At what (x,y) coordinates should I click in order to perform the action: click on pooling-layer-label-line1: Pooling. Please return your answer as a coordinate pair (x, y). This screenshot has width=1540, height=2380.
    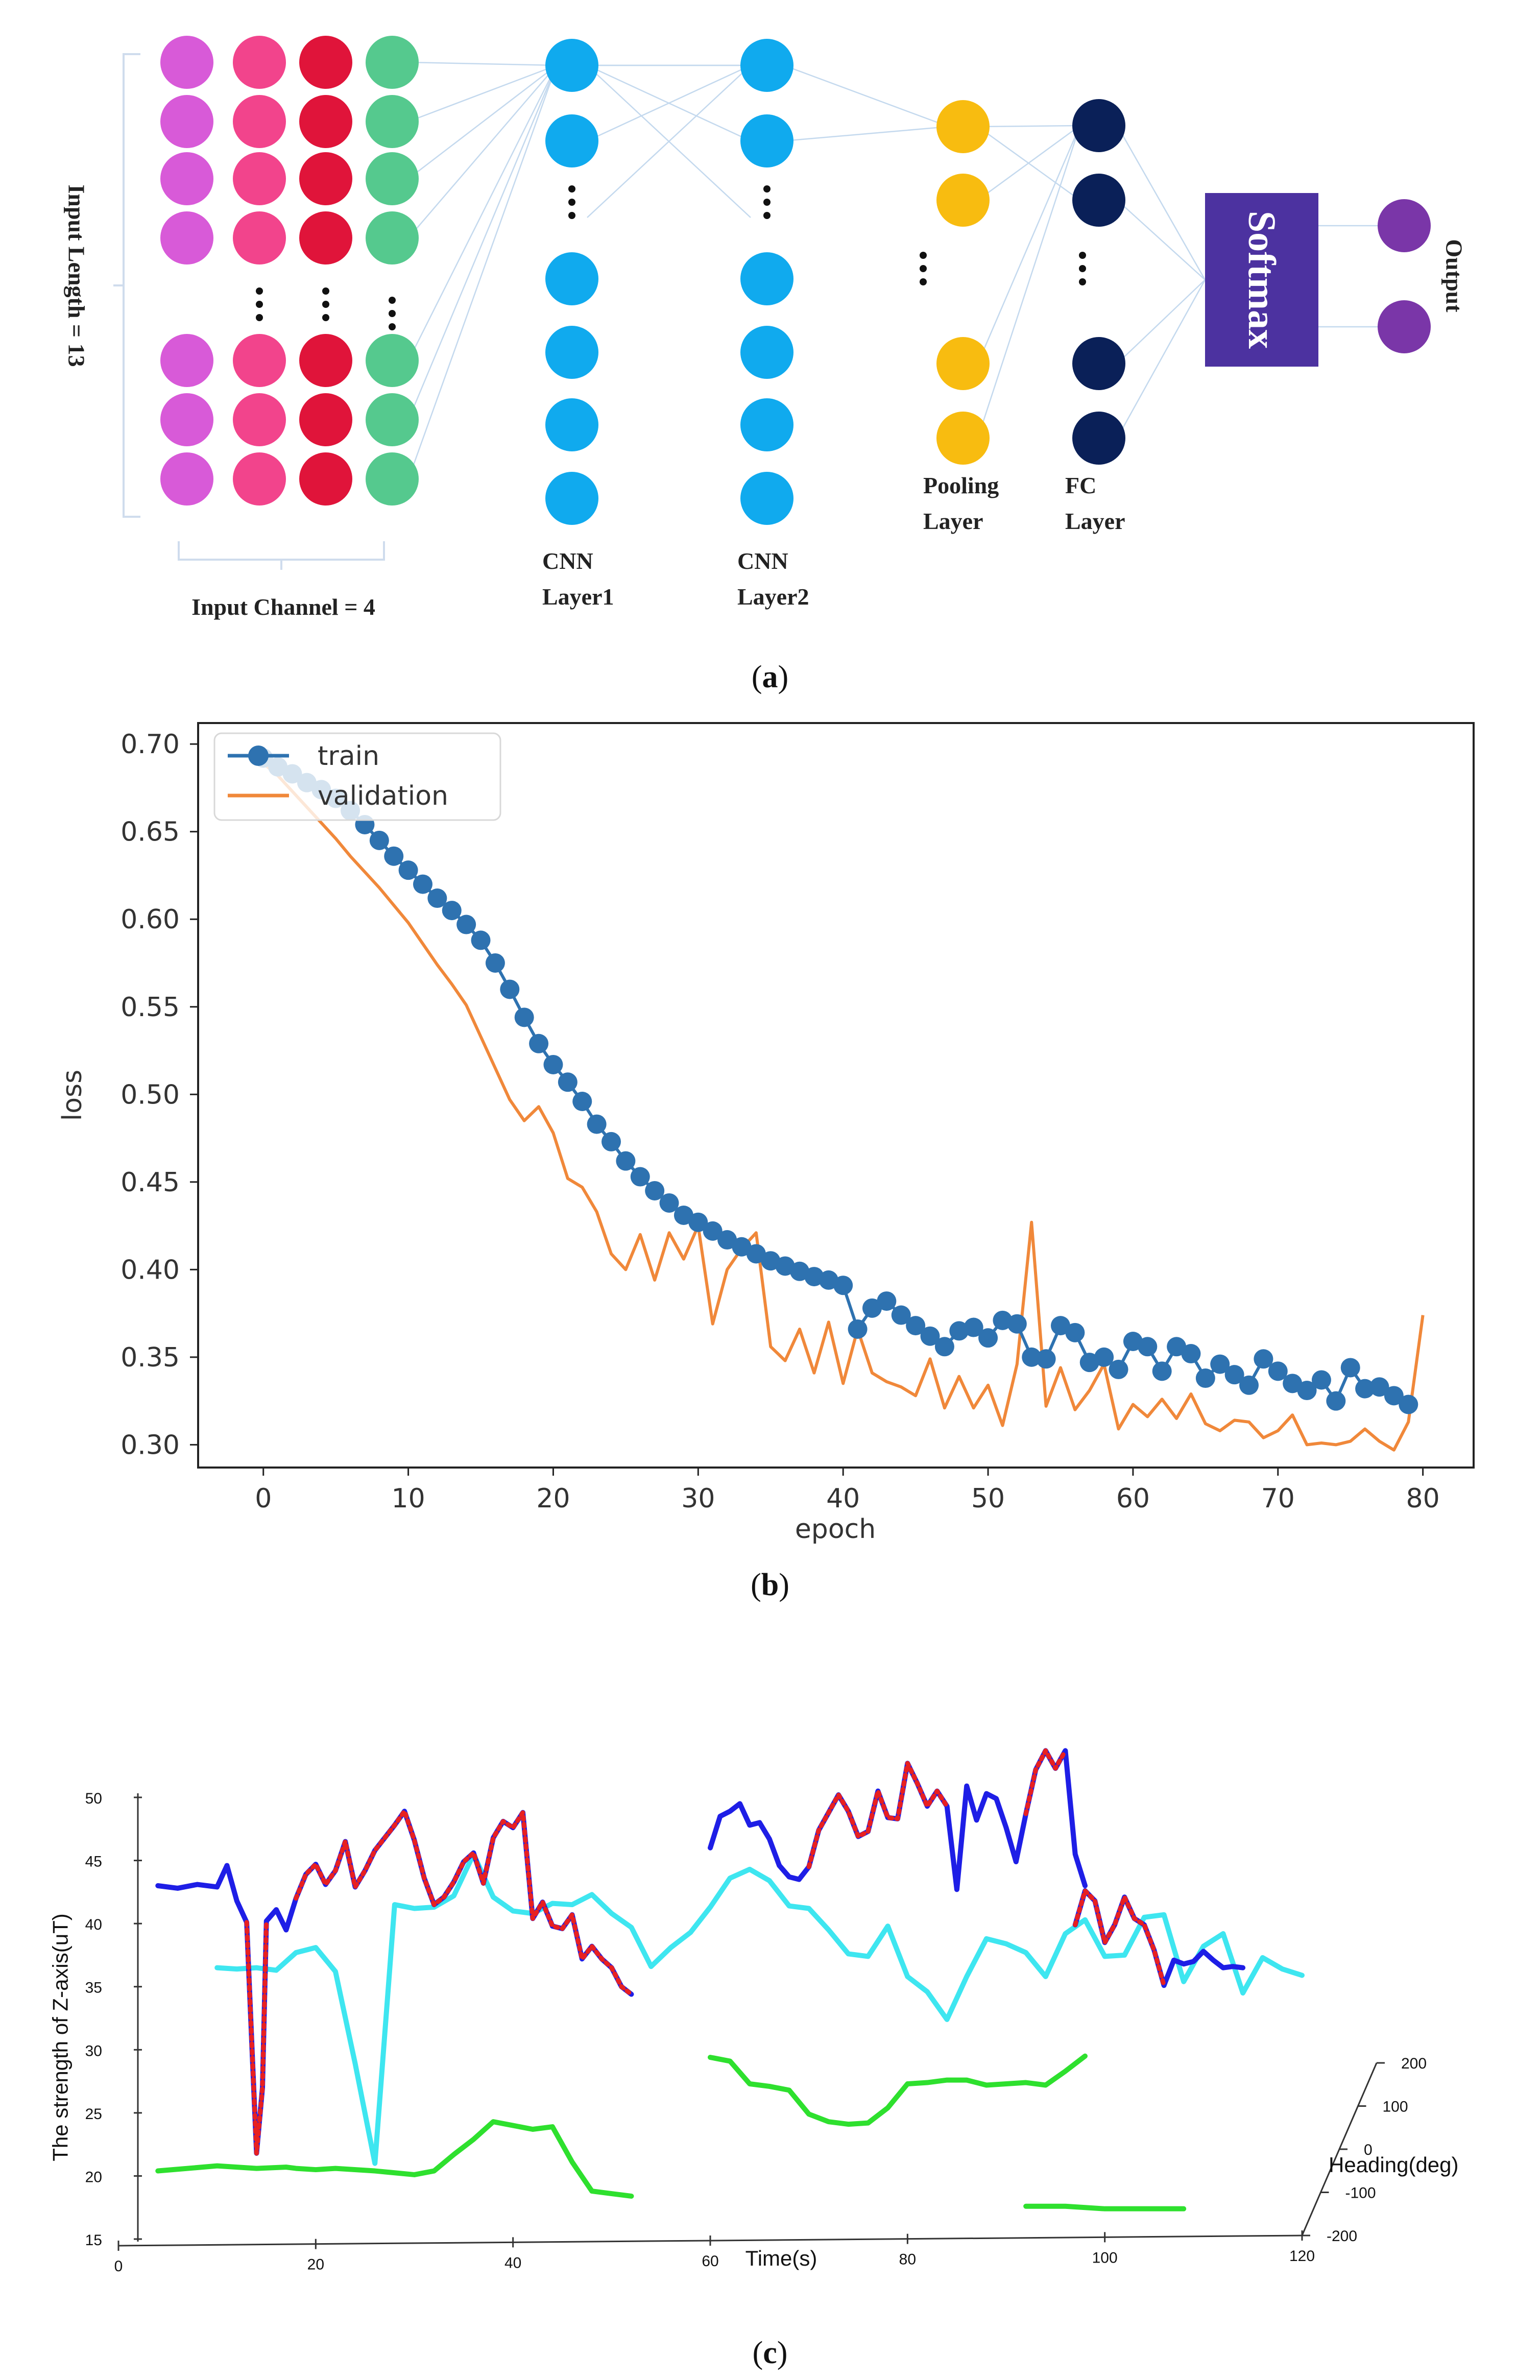
    Looking at the image, I should click on (961, 485).